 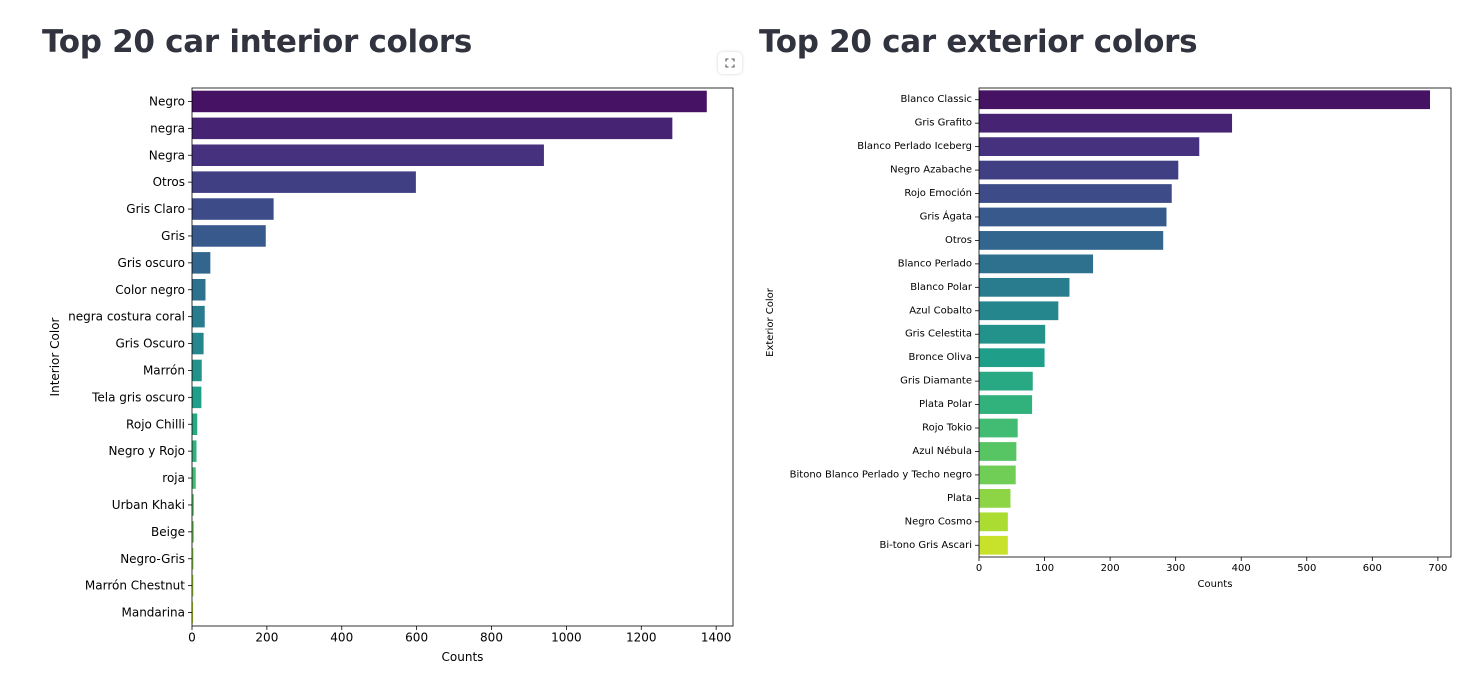 What do you see at coordinates (943, 123) in the screenshot?
I see `exterior-category-label: Gris Grafito` at bounding box center [943, 123].